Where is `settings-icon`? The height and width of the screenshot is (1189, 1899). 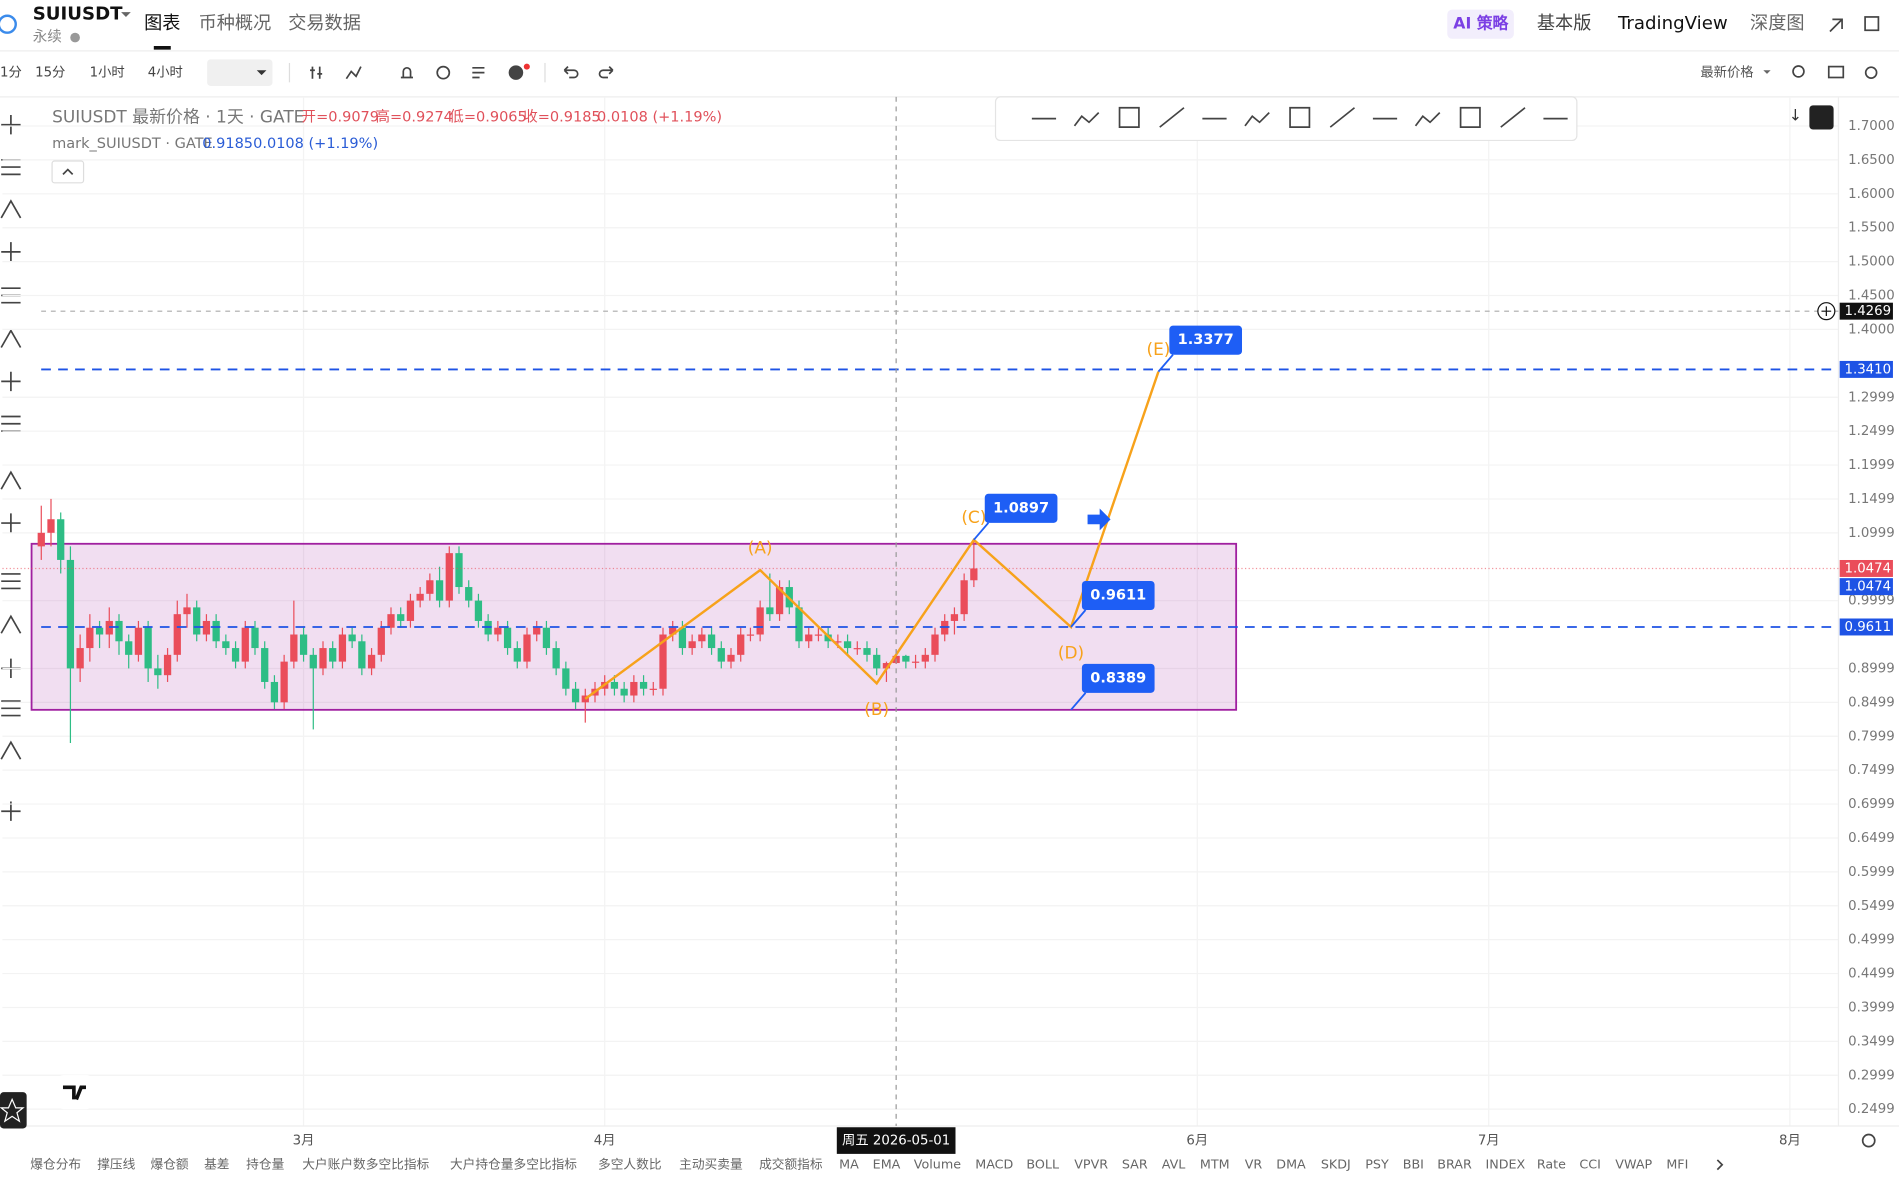
settings-icon is located at coordinates (1871, 72).